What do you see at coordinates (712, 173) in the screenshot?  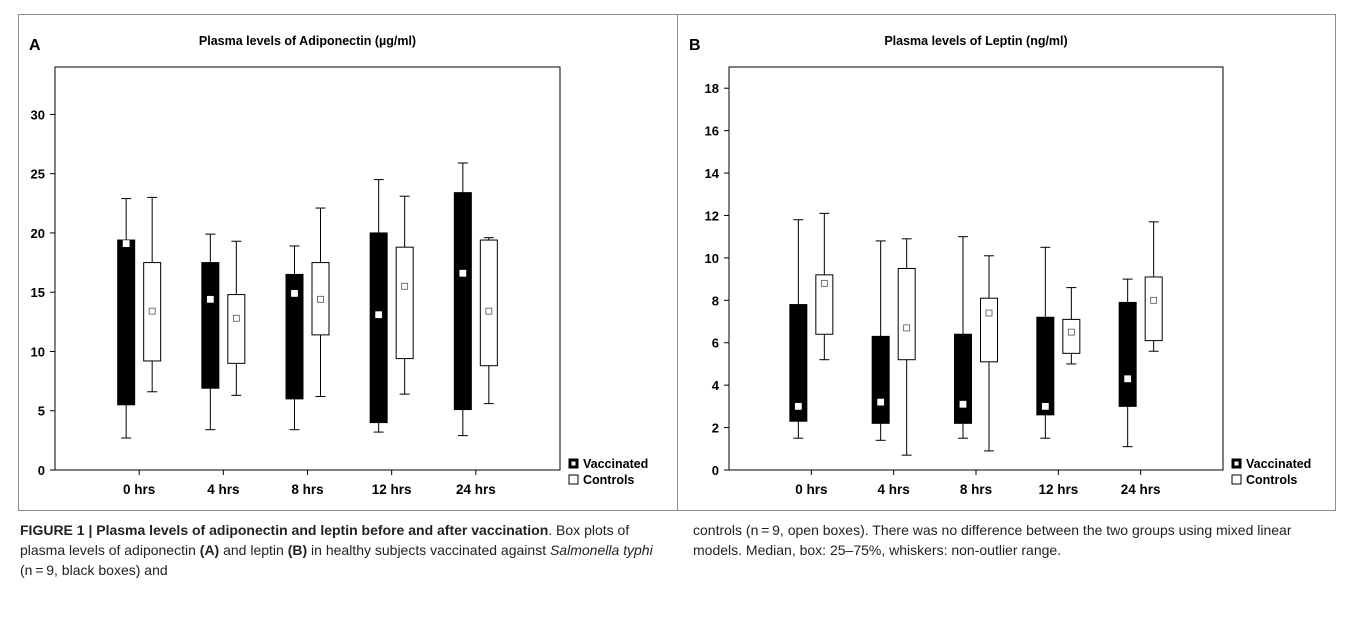 I see `y-tick-label: 14` at bounding box center [712, 173].